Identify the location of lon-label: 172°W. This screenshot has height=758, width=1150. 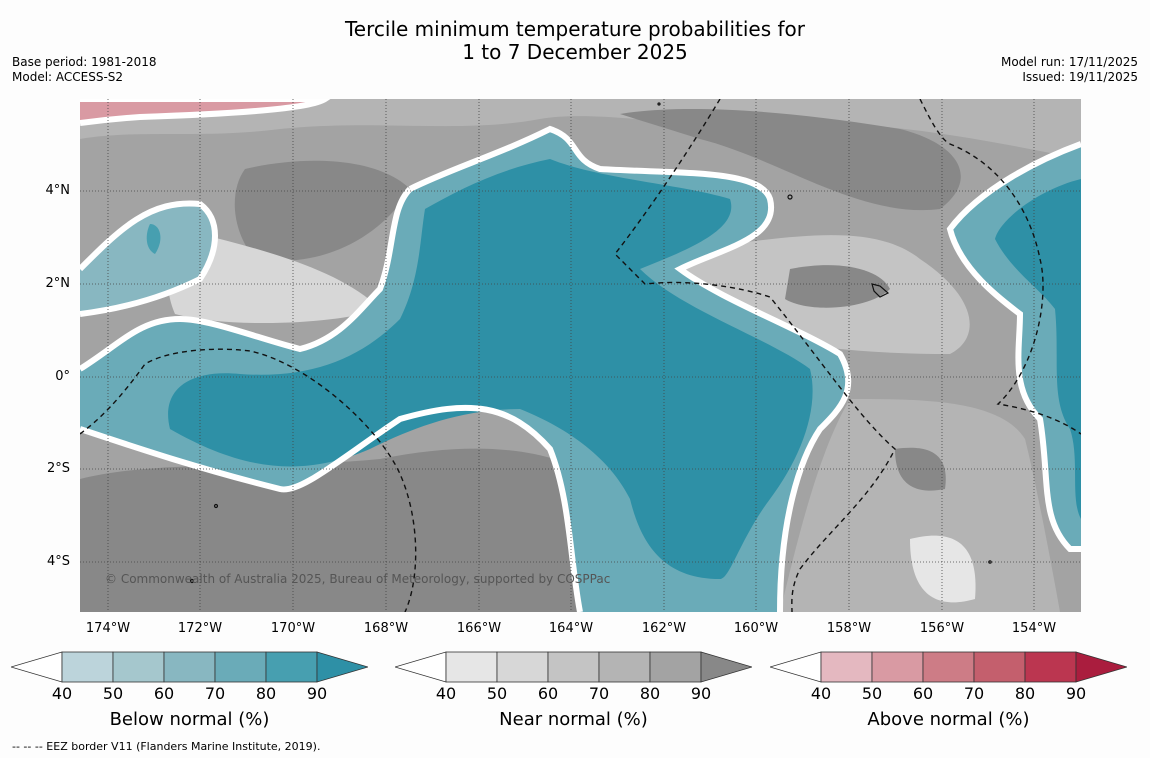
(200, 628).